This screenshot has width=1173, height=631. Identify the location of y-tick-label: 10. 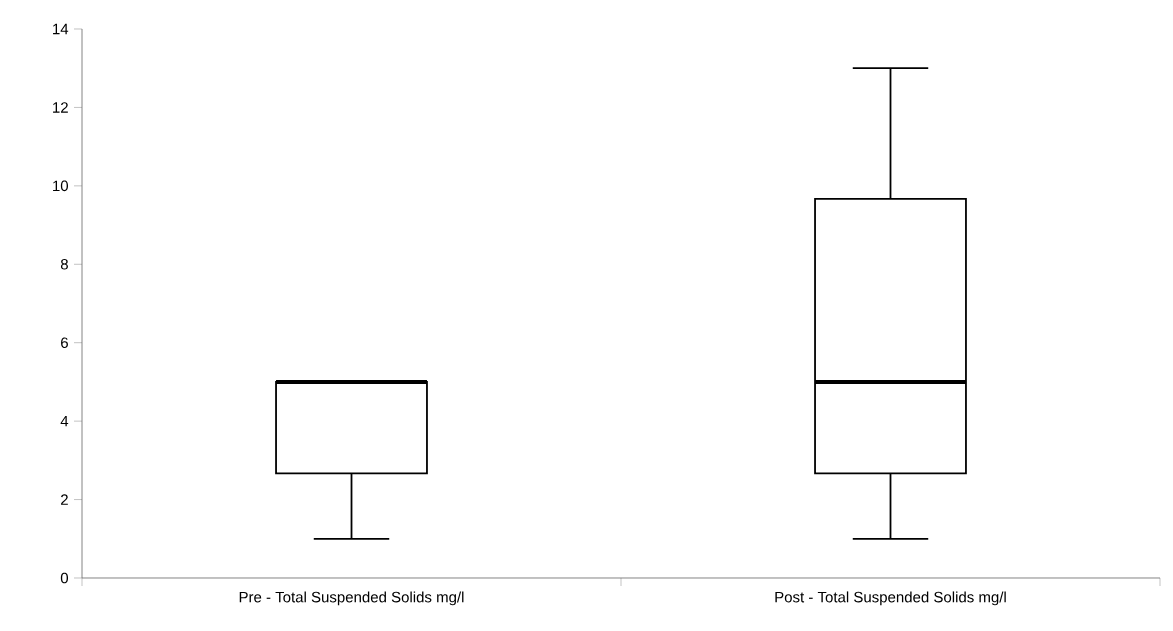
(61, 186).